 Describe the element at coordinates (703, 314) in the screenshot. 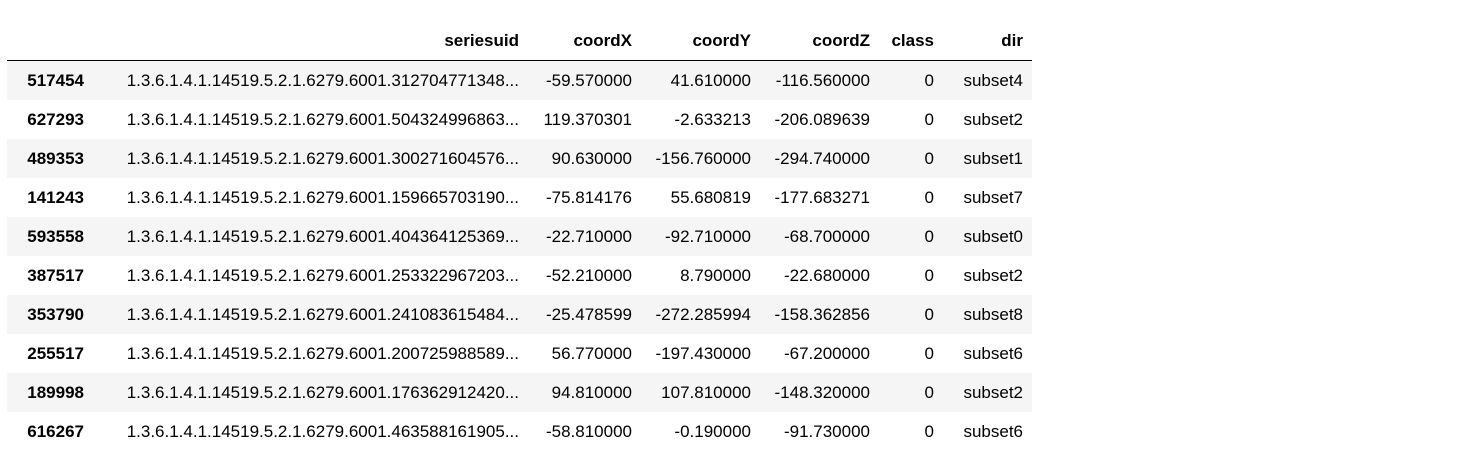

I see `cell-coordy: -272.285994` at that location.